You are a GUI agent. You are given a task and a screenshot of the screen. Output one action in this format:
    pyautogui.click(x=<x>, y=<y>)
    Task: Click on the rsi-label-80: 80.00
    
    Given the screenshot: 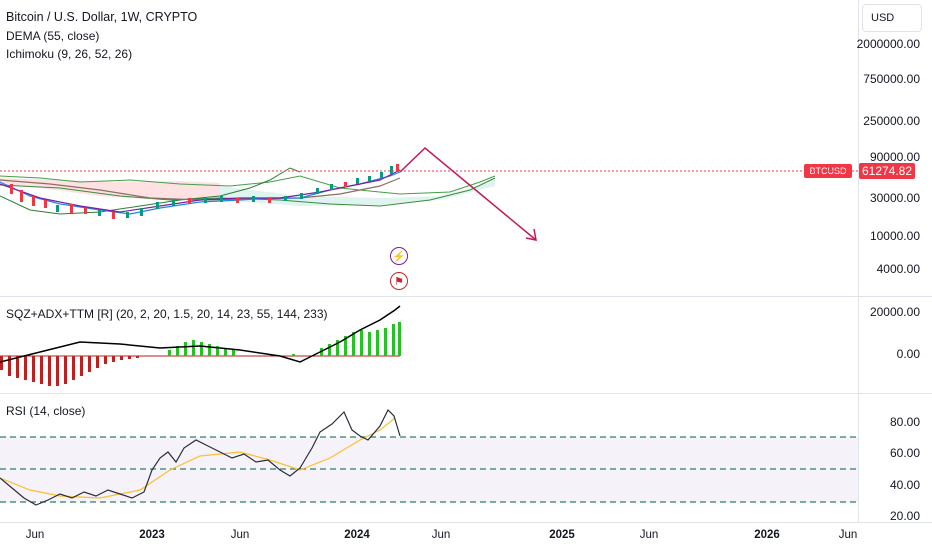 What is the action you would take?
    pyautogui.click(x=904, y=422)
    